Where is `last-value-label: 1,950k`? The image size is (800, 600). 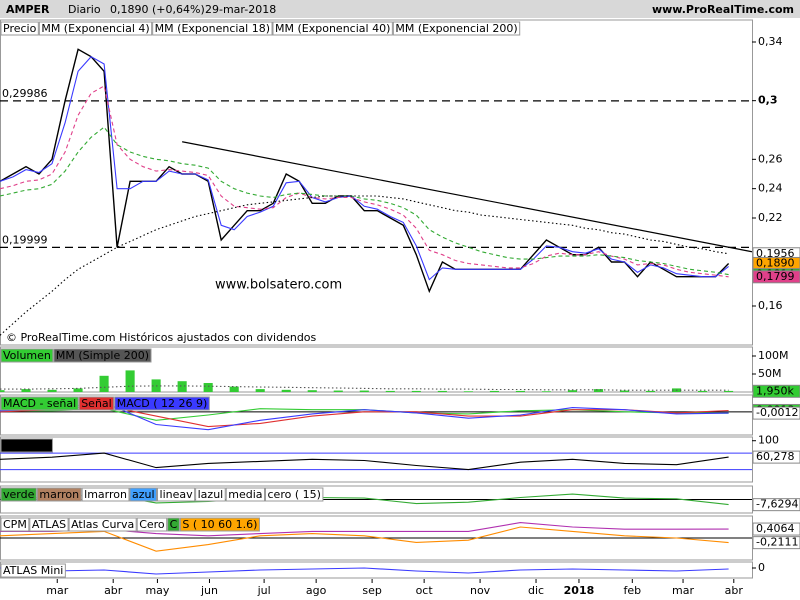 last-value-label: 1,950k is located at coordinates (775, 390).